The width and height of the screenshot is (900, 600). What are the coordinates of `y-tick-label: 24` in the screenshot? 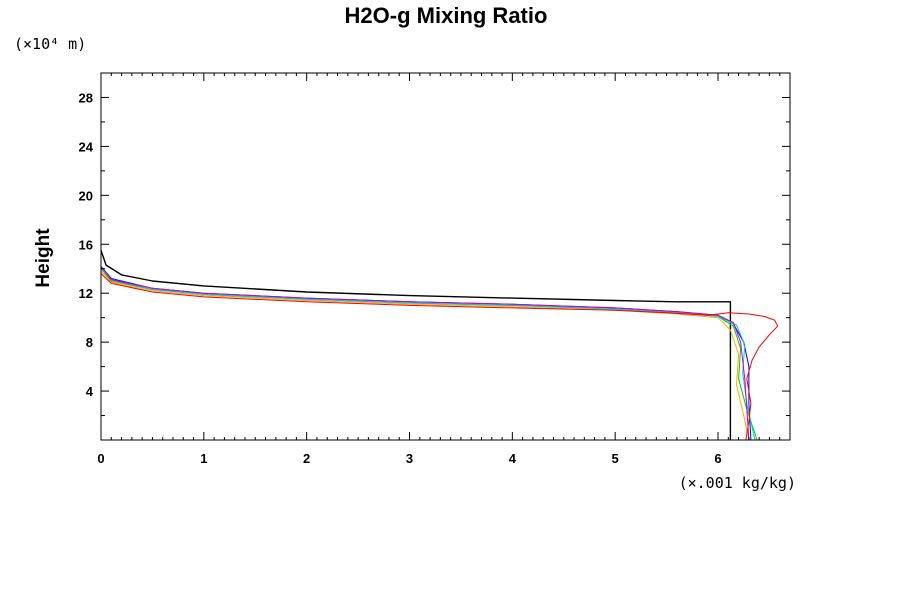 It's located at (86, 146).